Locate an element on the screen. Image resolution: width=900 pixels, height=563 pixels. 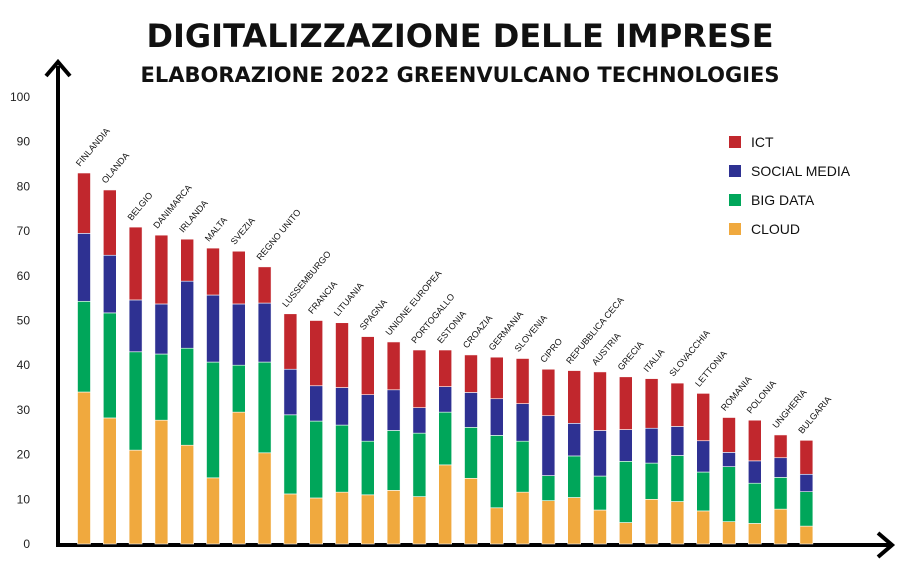
category-label: SPAGNA is located at coordinates (373, 314).